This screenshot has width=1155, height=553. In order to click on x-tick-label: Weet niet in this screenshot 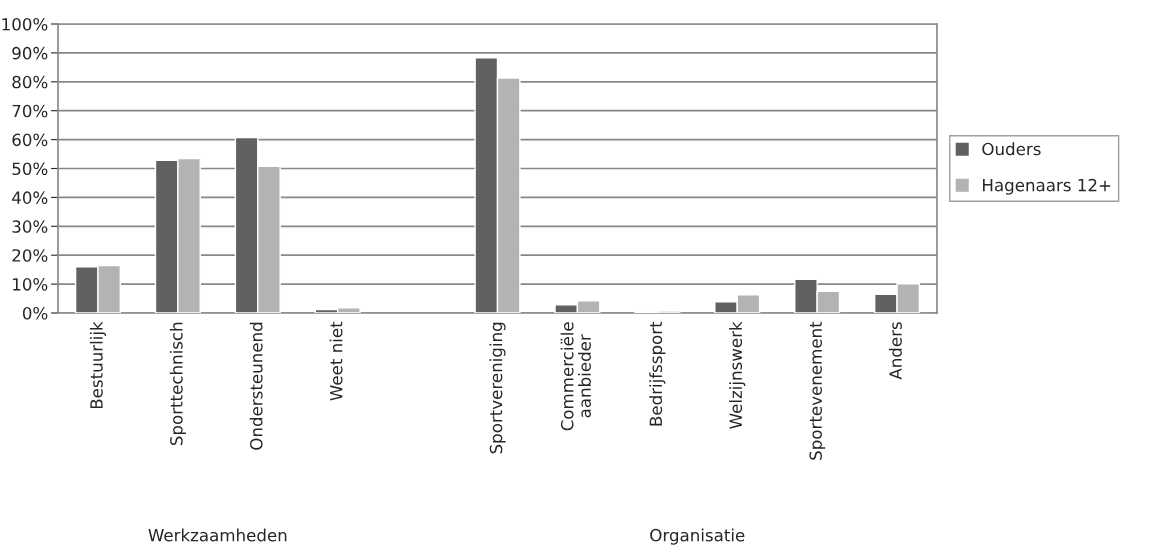, I will do `click(336, 361)`.